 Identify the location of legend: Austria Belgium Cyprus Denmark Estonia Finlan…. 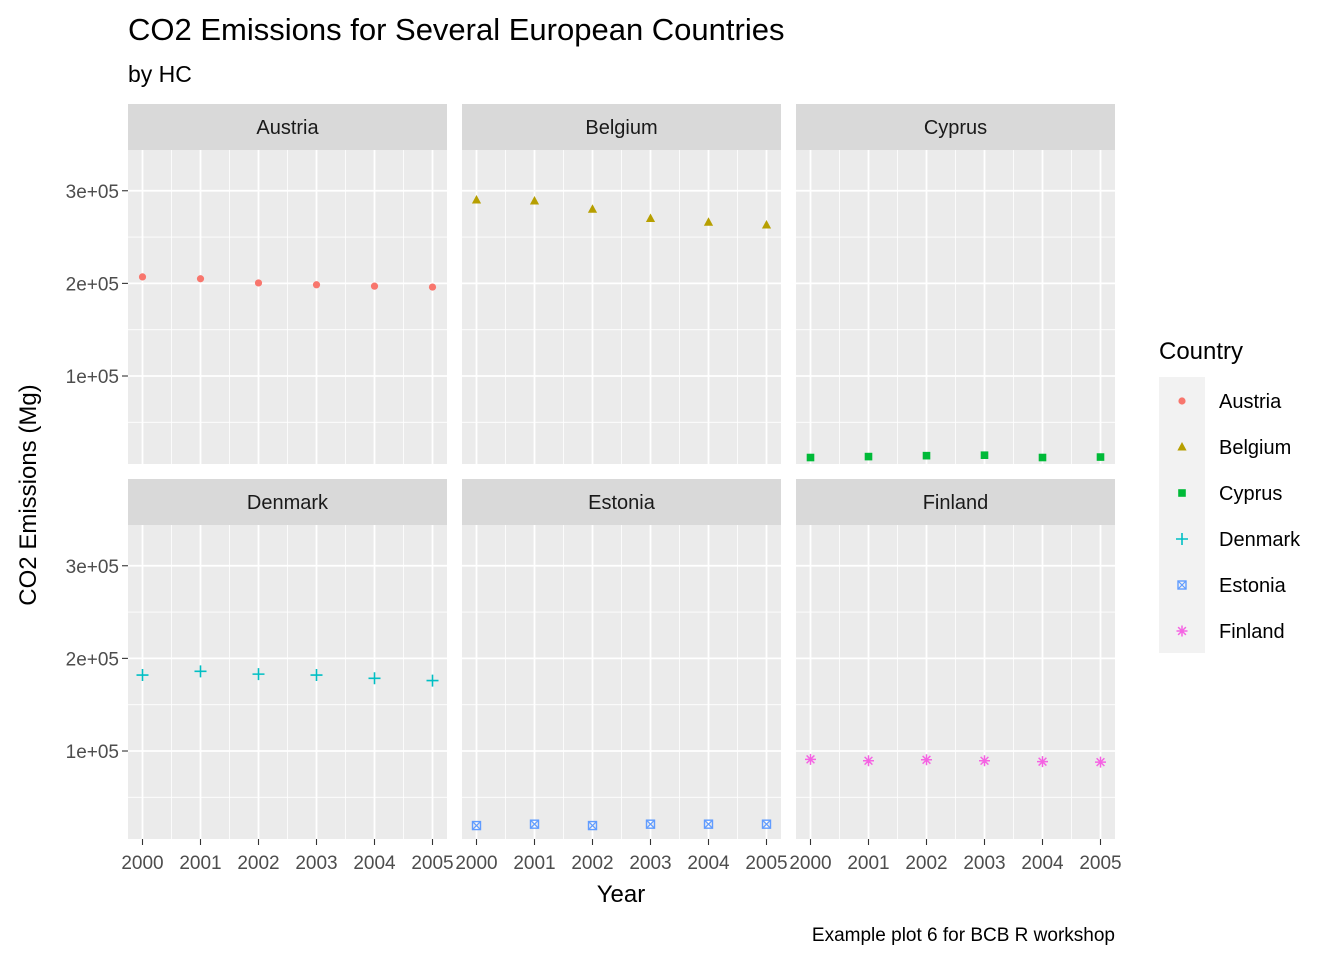
(1230, 515).